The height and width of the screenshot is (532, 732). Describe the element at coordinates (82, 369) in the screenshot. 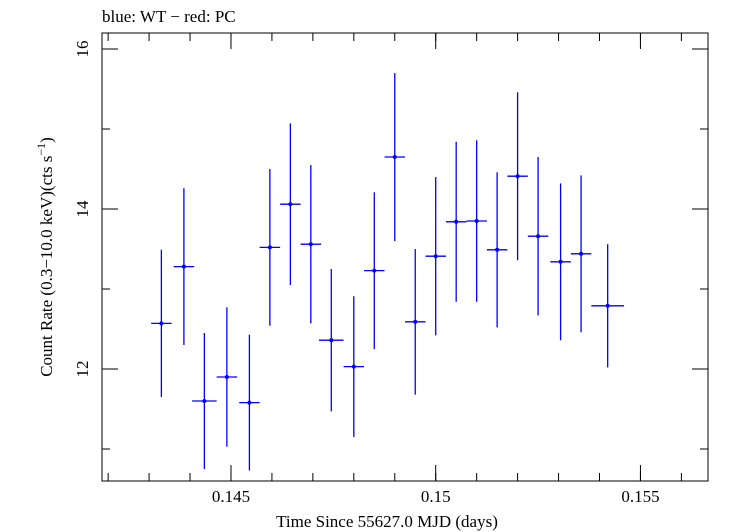

I see `y-tick-label: 12` at that location.